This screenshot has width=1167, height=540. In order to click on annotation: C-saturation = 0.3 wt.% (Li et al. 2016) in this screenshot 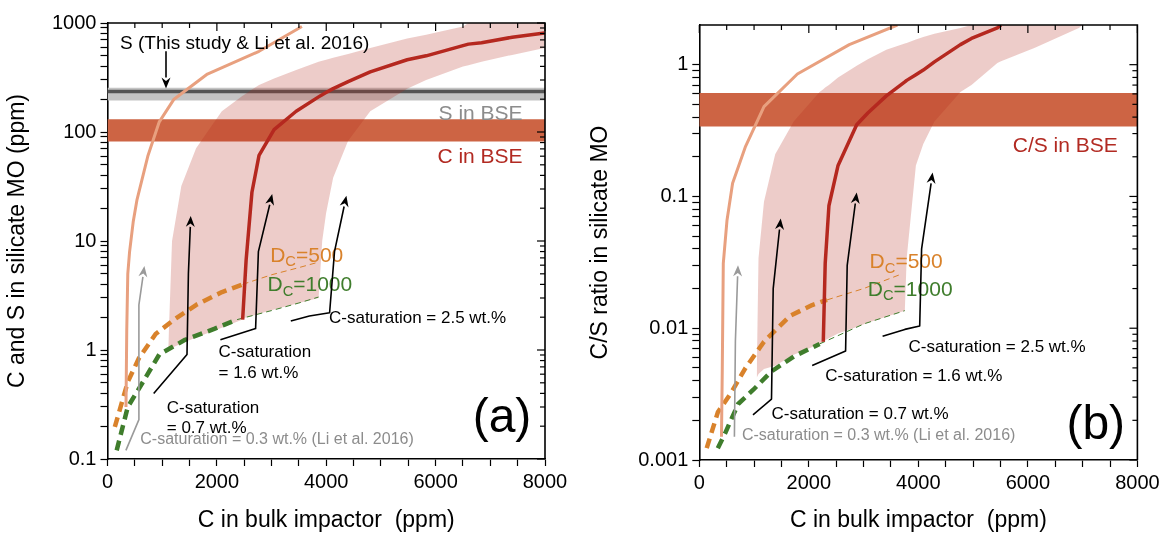, I will do `click(878, 435)`.